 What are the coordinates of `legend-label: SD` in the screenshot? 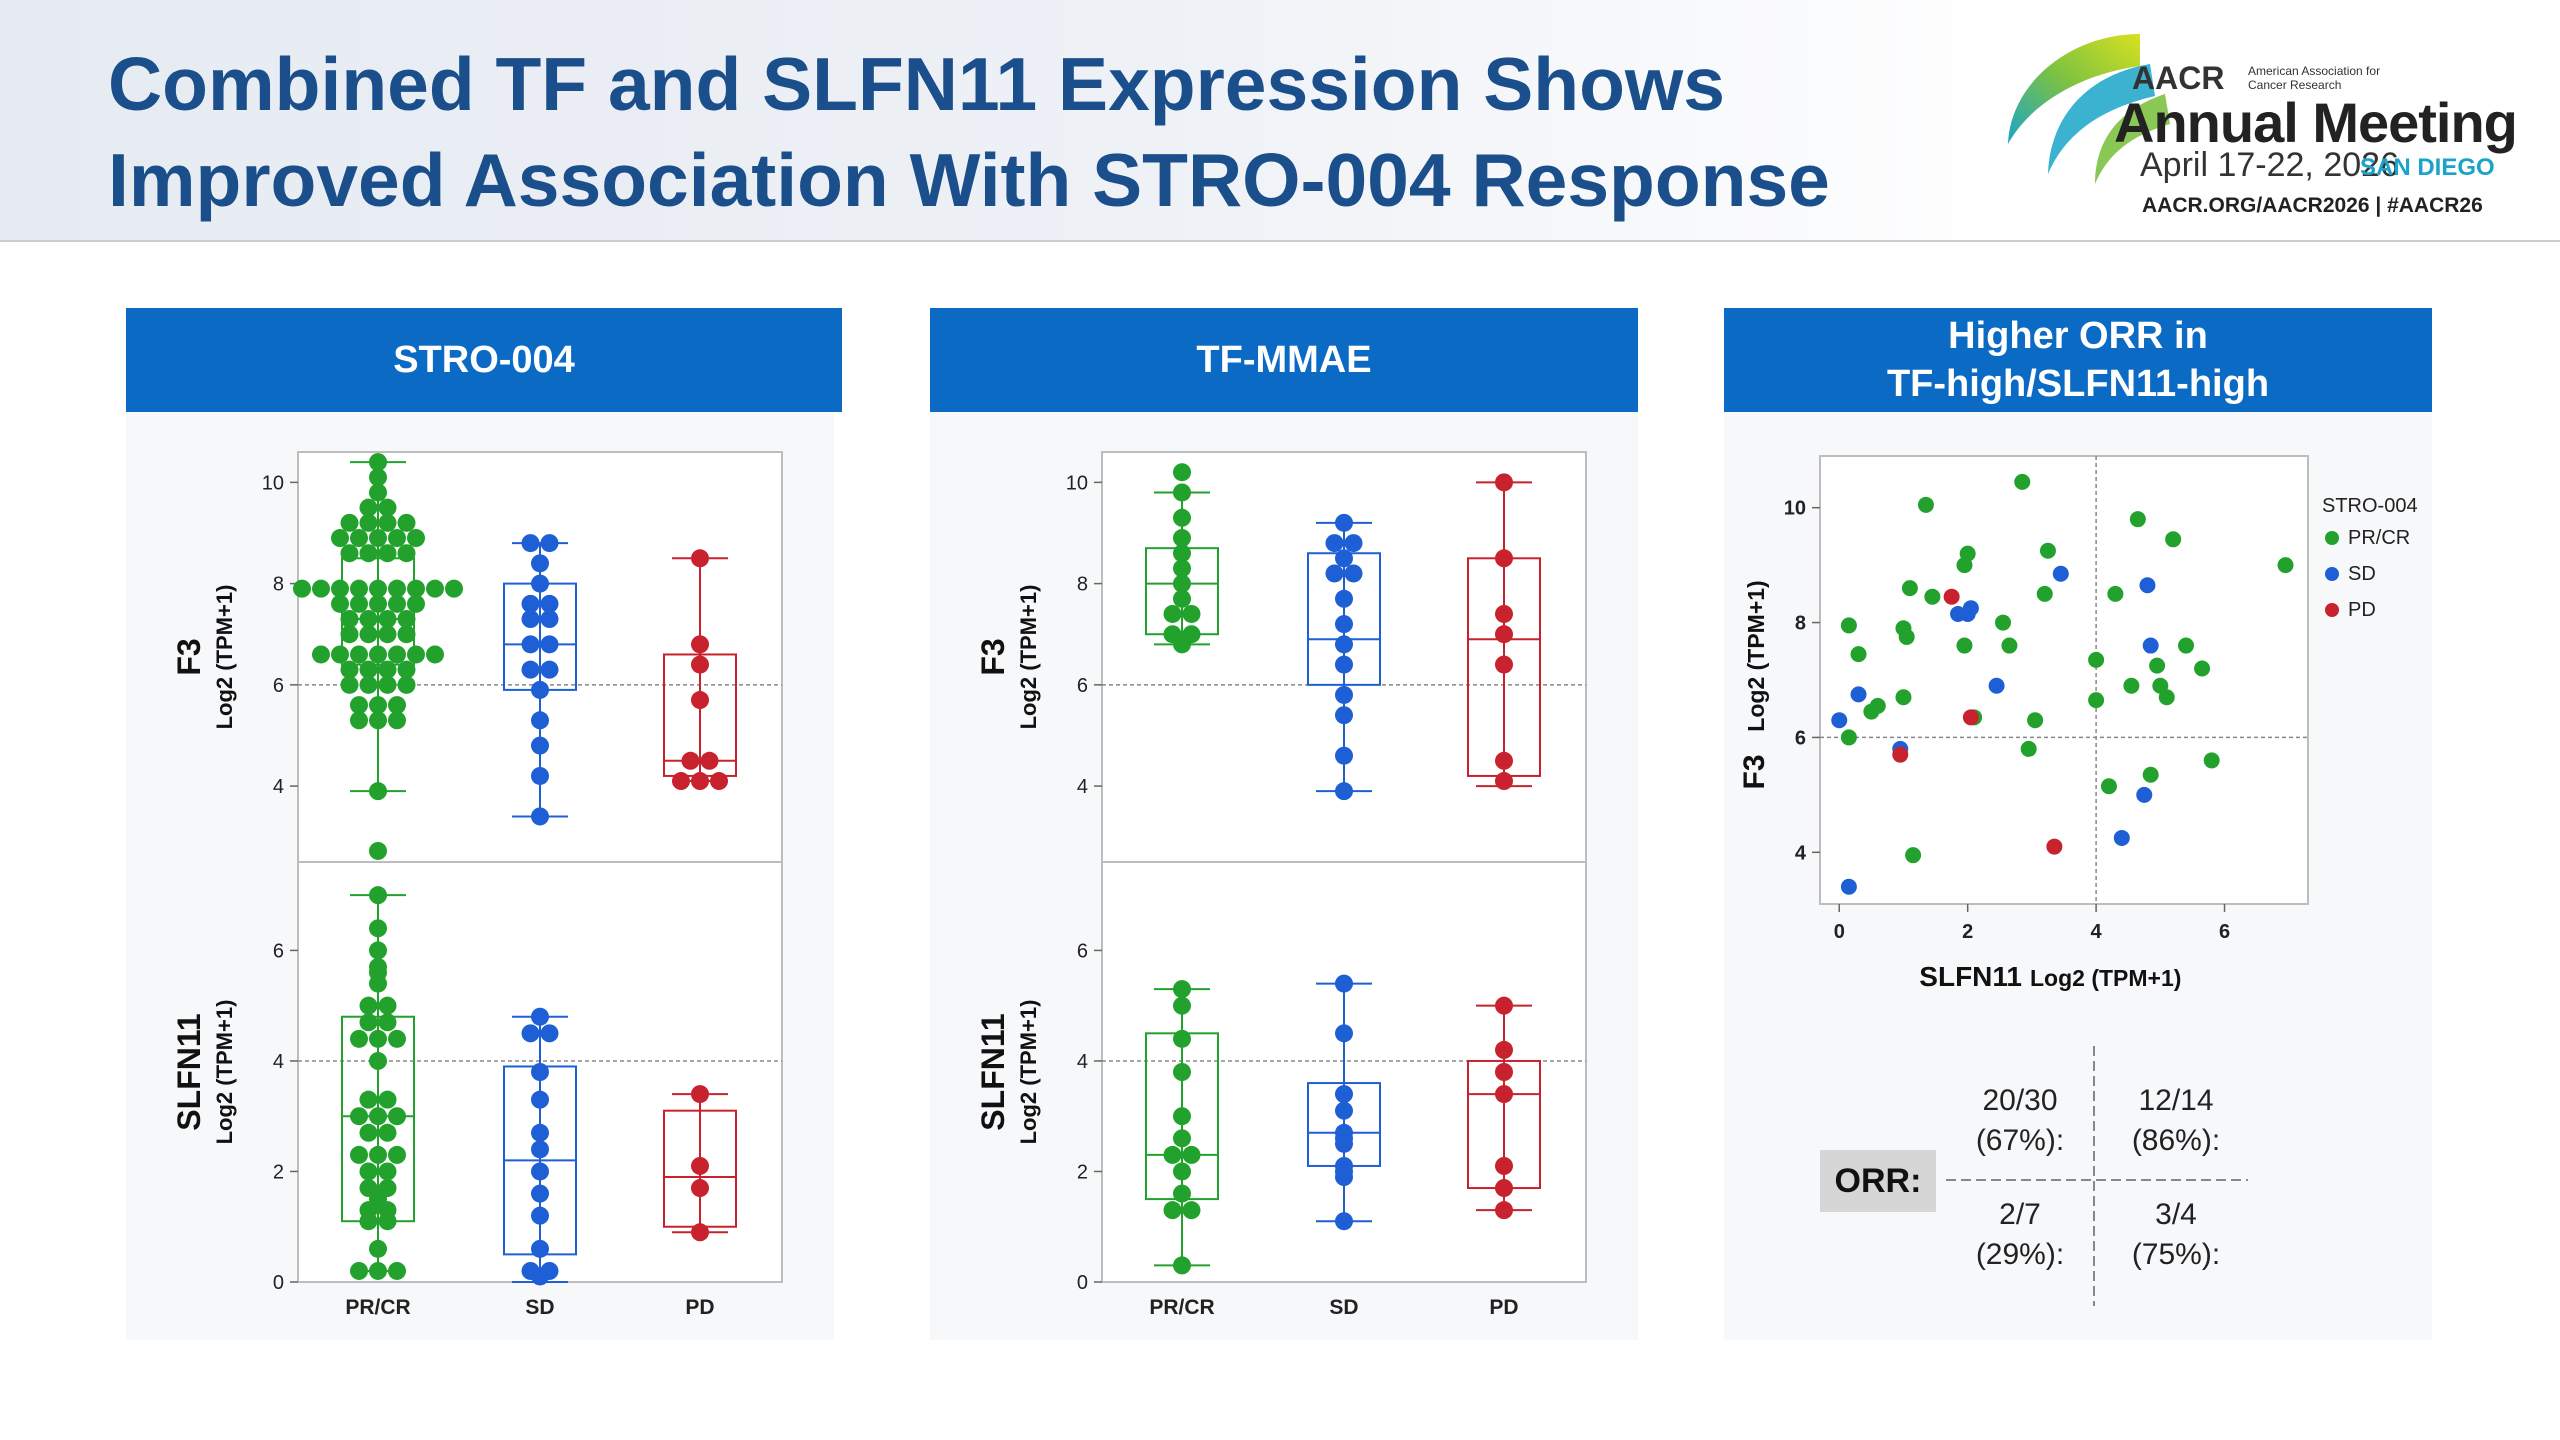 It's located at (2362, 574).